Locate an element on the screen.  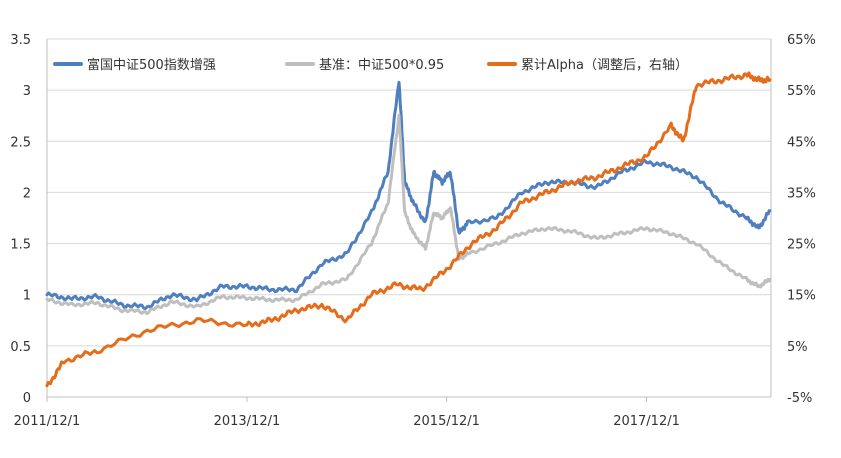
left-axis-tick-label: 1.5 is located at coordinates (20, 245).